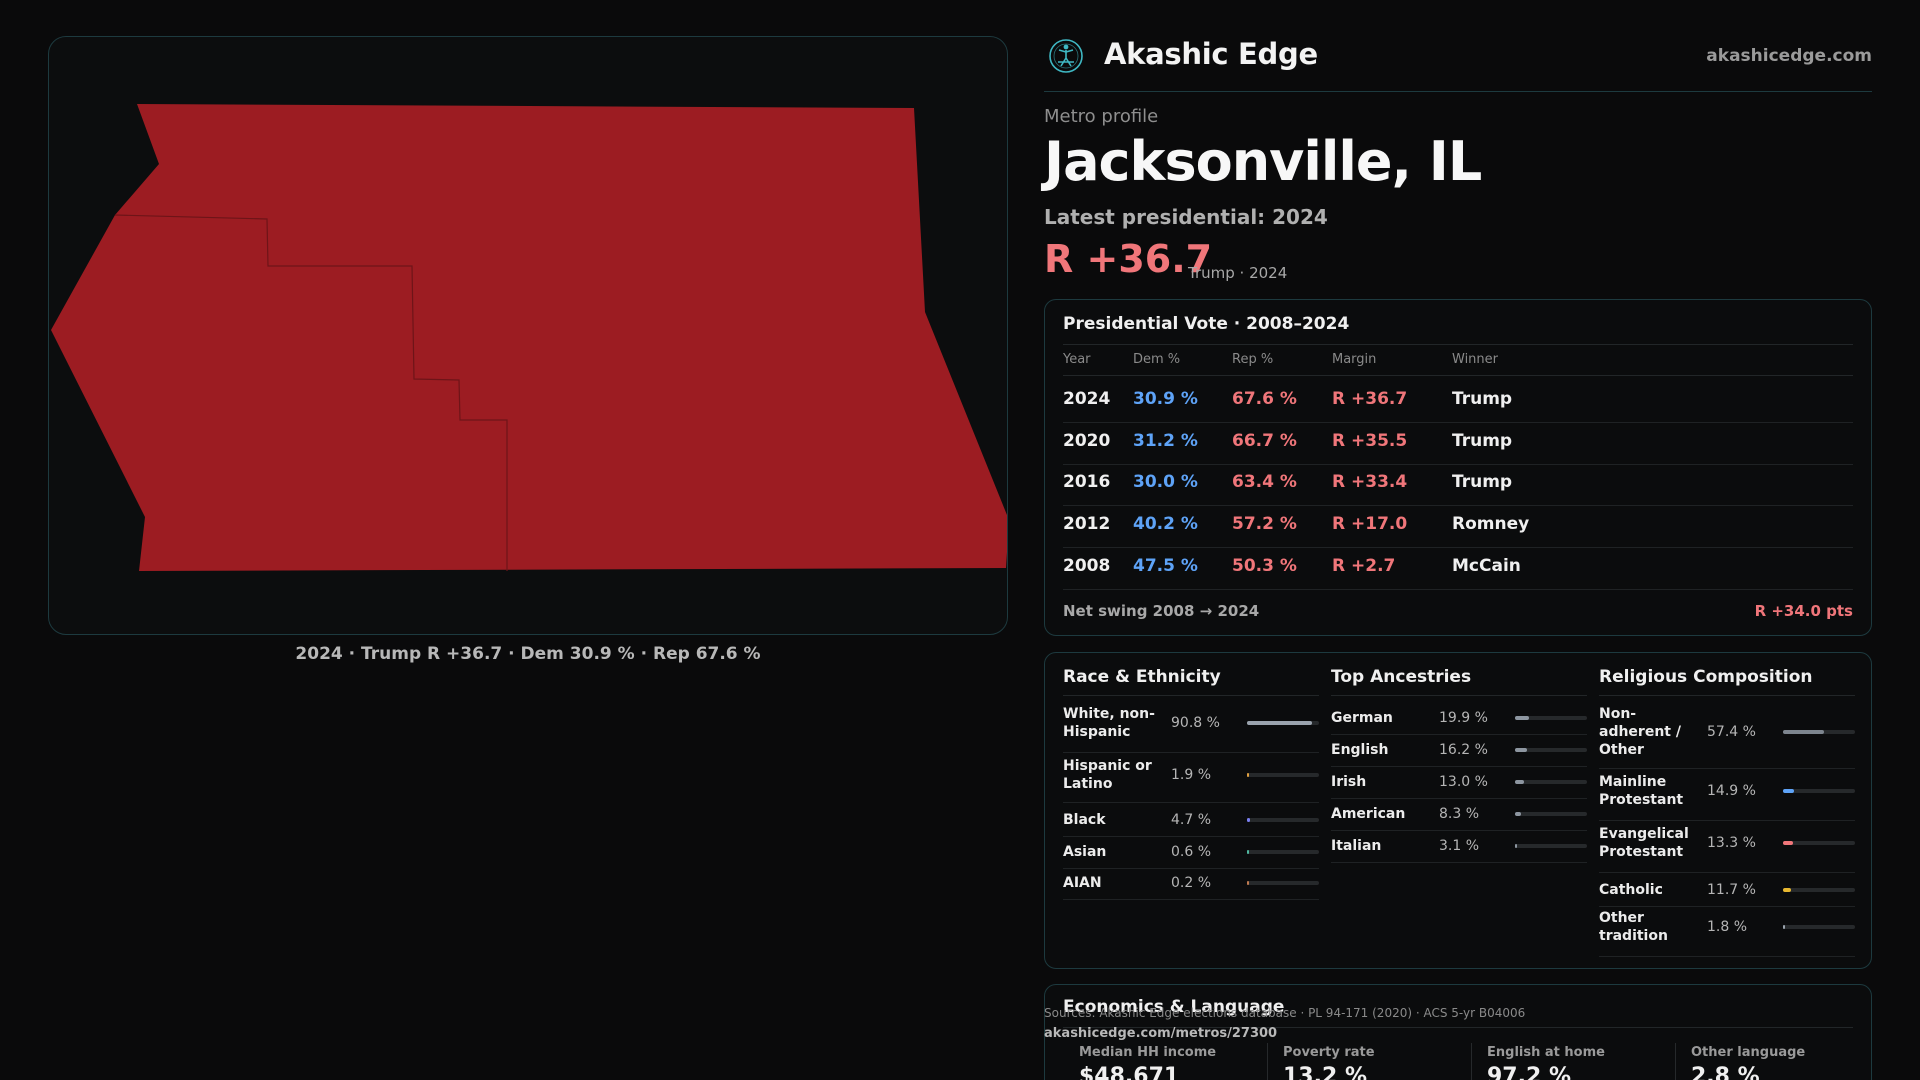  I want to click on metric-label: English at home, so click(1546, 1052).